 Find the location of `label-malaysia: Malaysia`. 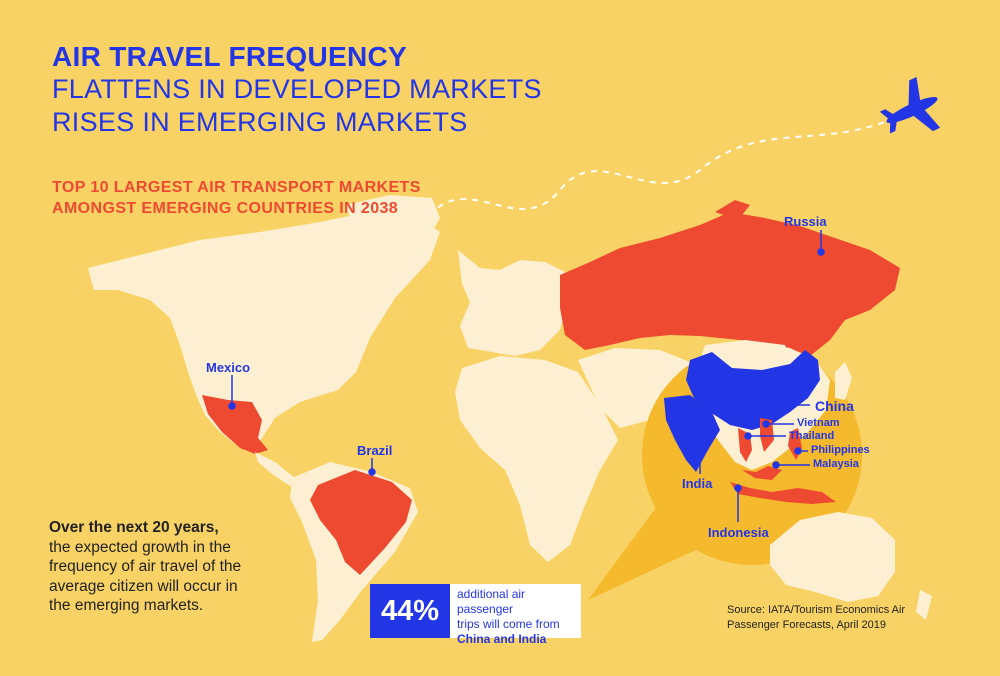

label-malaysia: Malaysia is located at coordinates (836, 464).